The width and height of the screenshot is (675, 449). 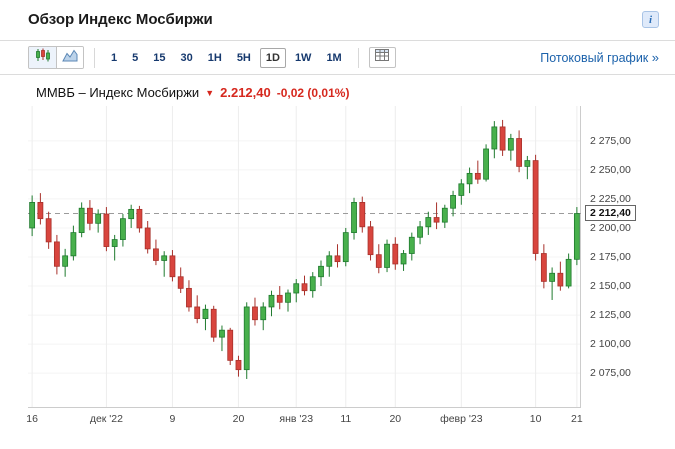 I want to click on page-title: Обзор Индекс Мосбиржи, so click(x=120, y=19).